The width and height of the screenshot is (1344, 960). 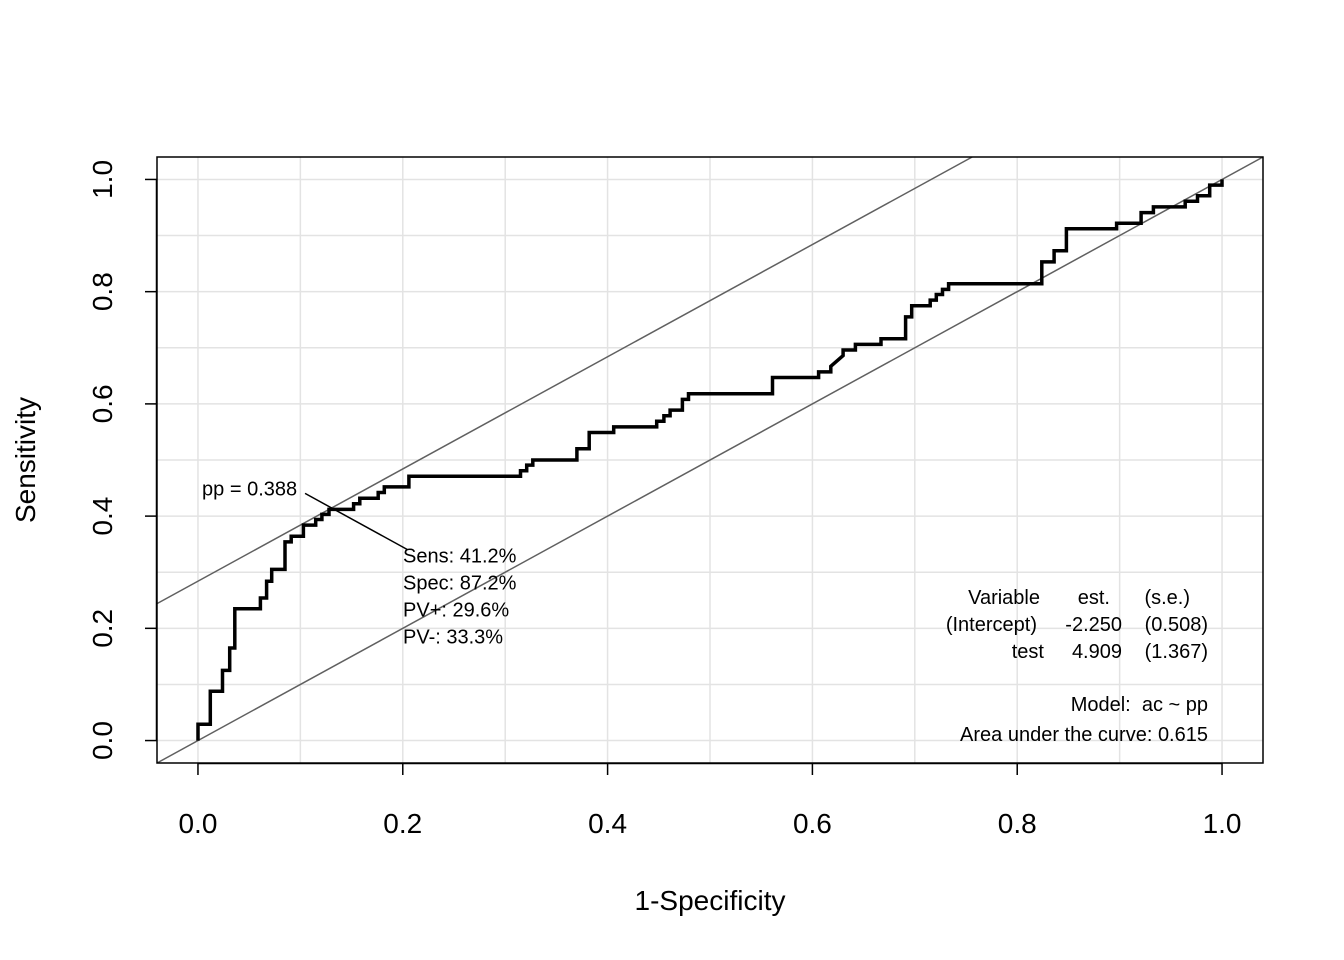 What do you see at coordinates (812, 823) in the screenshot?
I see `x-tick-label: 0.6` at bounding box center [812, 823].